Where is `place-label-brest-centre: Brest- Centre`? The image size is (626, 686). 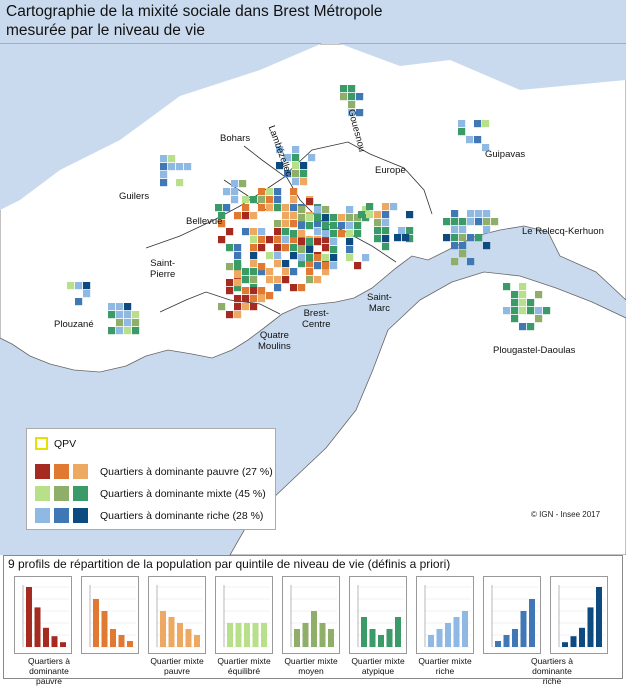 place-label-brest-centre: Brest- Centre is located at coordinates (316, 319).